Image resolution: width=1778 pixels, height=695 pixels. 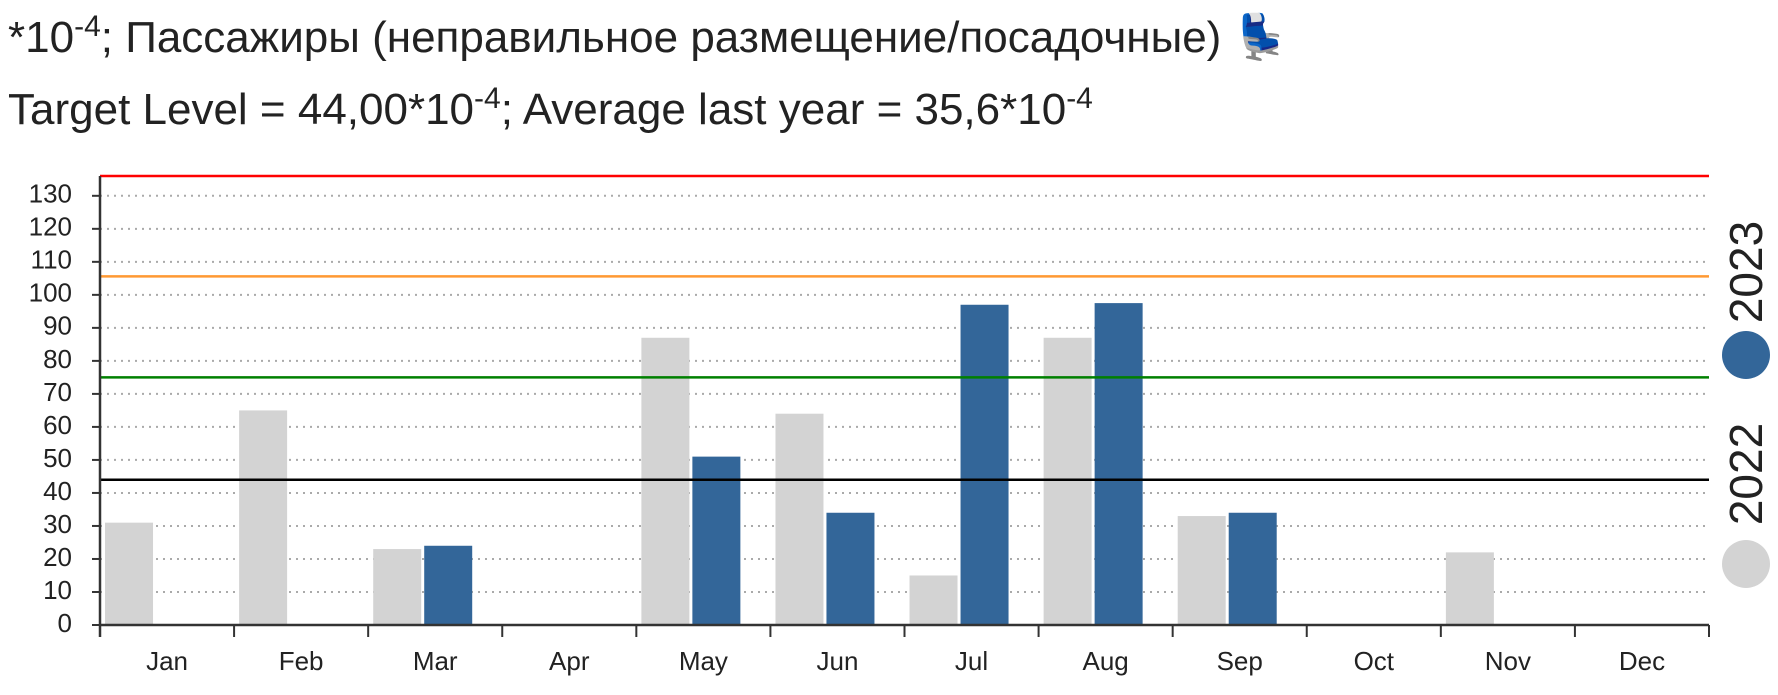 What do you see at coordinates (569, 661) in the screenshot?
I see `x-tick-label: Apr` at bounding box center [569, 661].